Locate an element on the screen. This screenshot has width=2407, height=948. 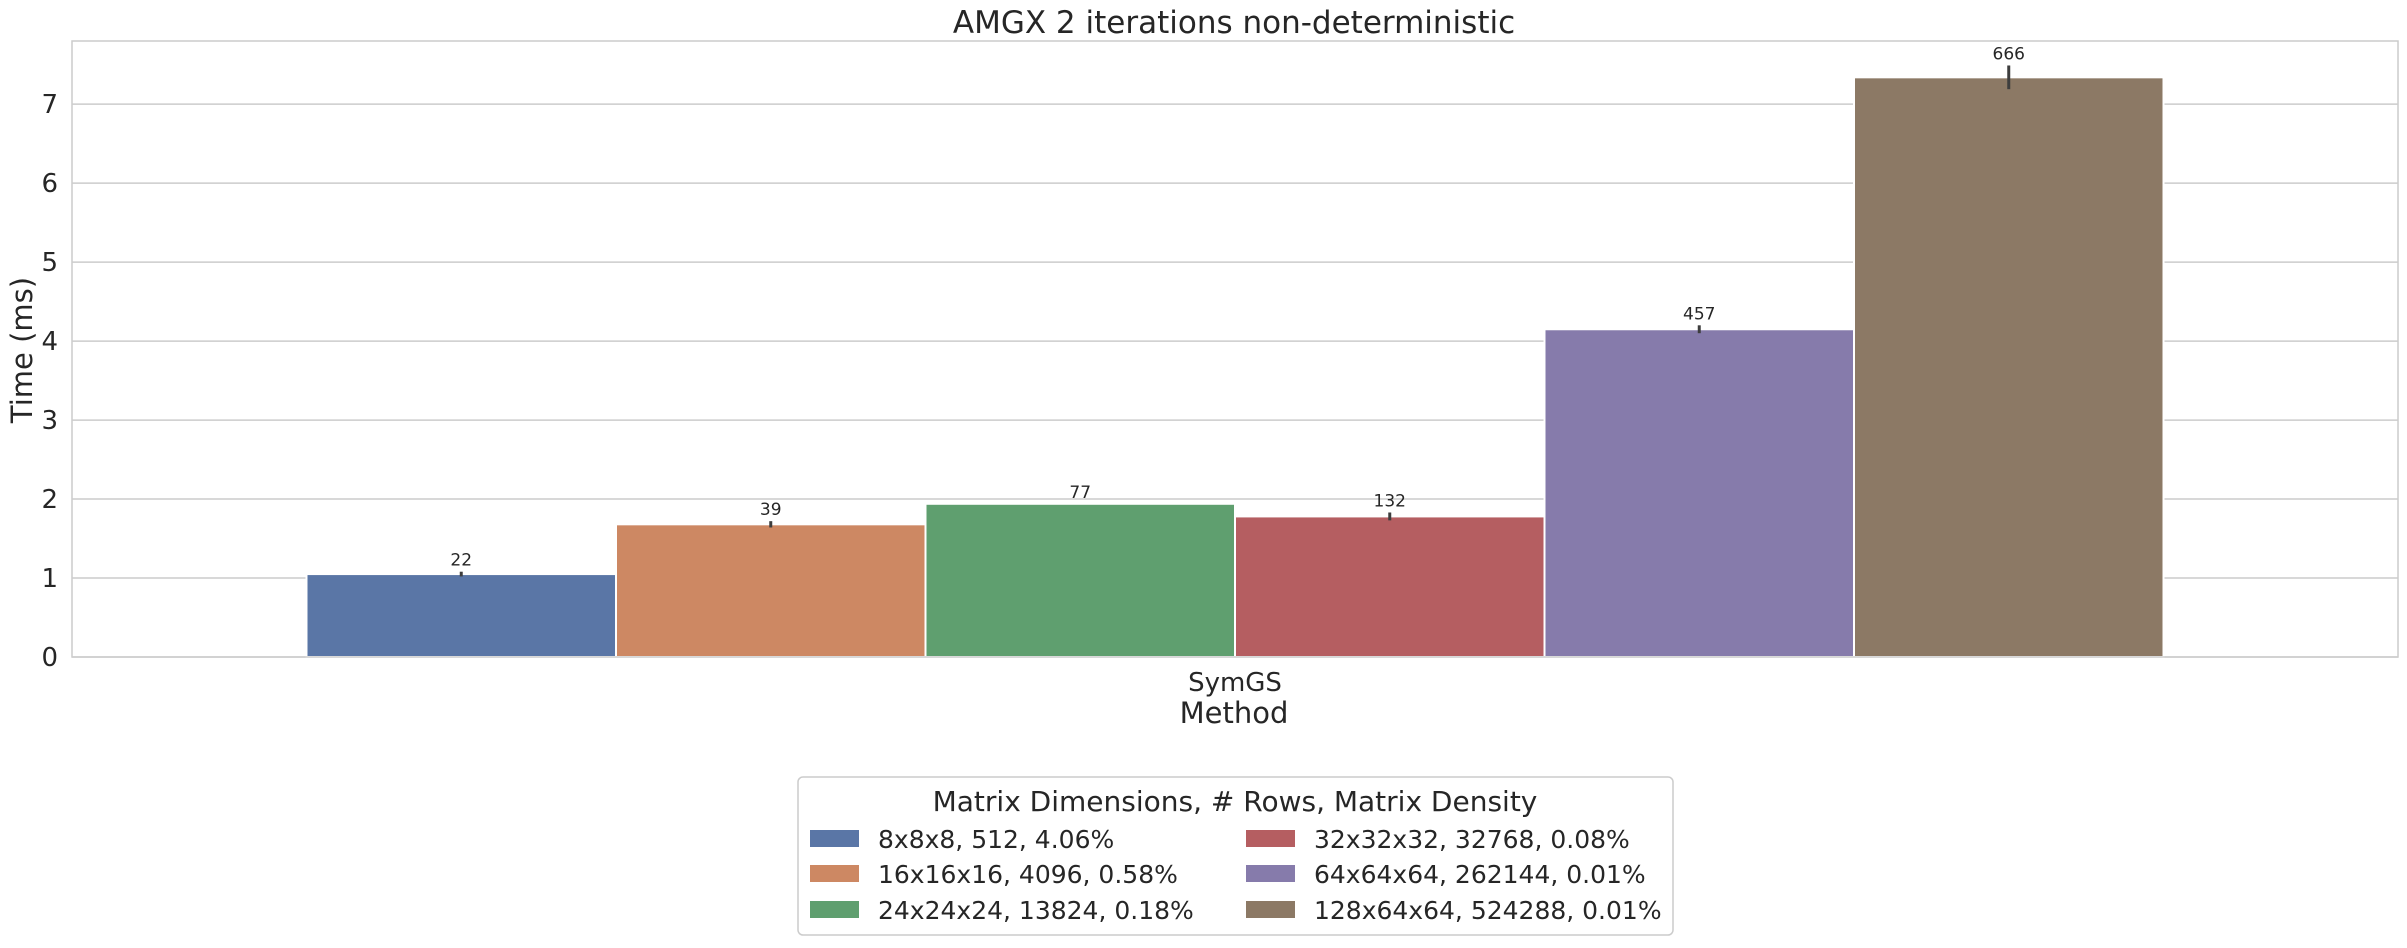
x-tick-label: SymGS is located at coordinates (1235, 683).